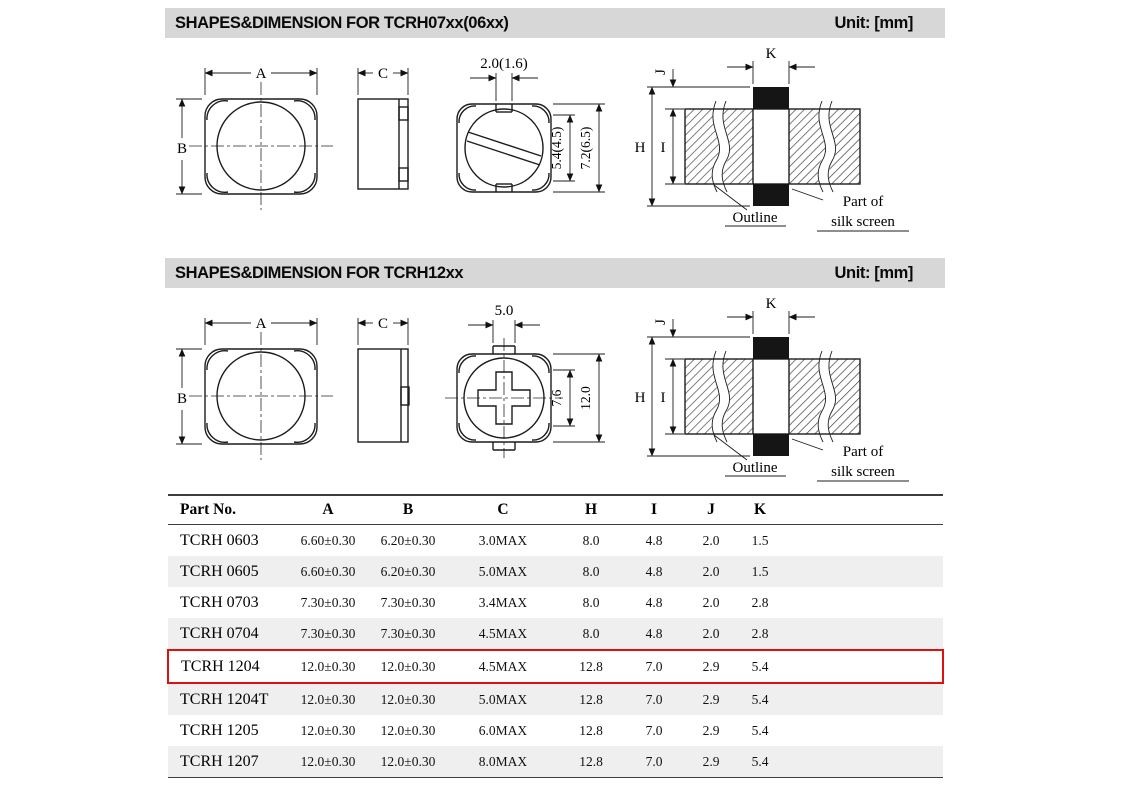  I want to click on silk-screen-label-line2: silk screen, so click(863, 472).